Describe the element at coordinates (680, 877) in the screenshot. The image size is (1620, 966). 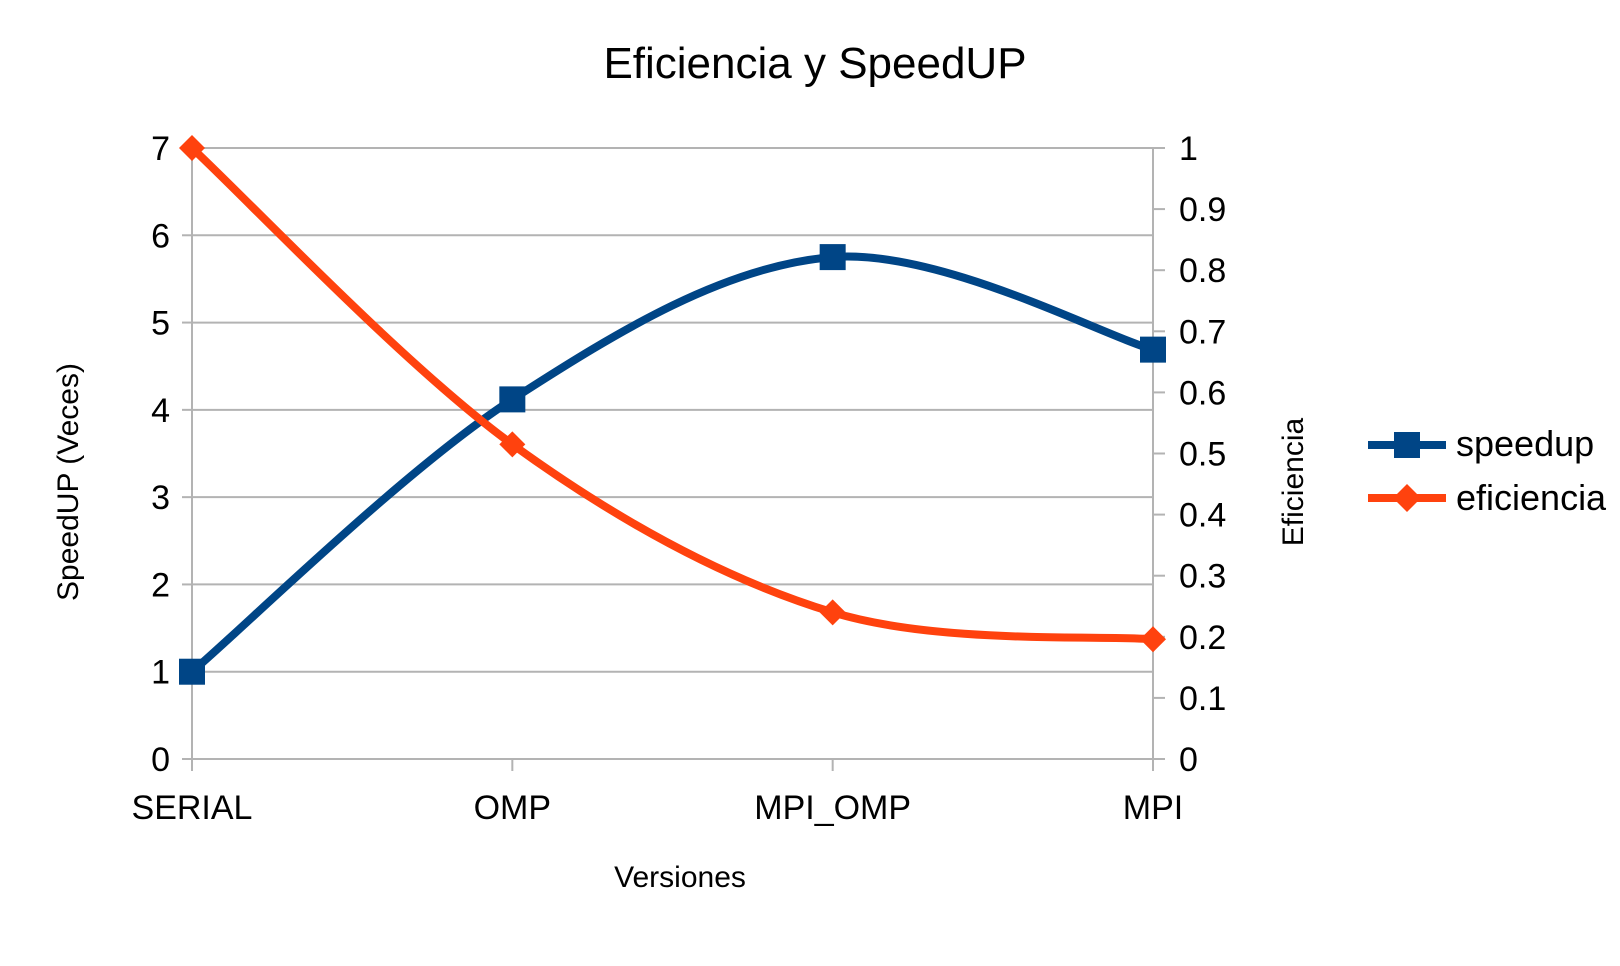
I see `x-axis-label: Versiones` at that location.